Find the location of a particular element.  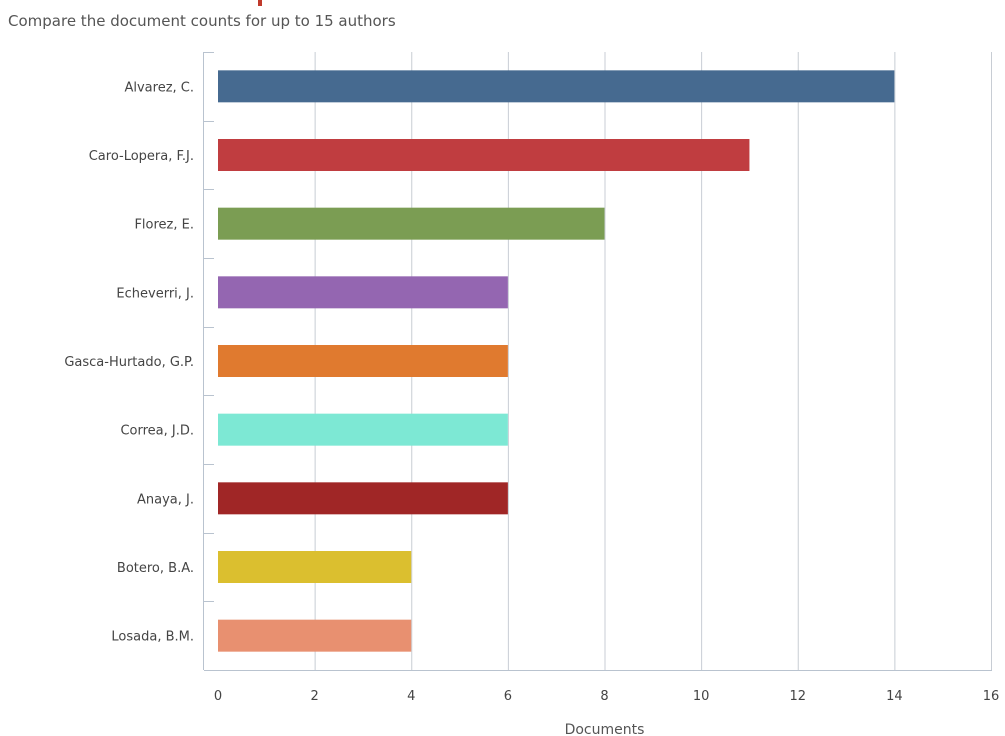

category-label-1: Caro-Lopera, F.J. is located at coordinates (141, 156).